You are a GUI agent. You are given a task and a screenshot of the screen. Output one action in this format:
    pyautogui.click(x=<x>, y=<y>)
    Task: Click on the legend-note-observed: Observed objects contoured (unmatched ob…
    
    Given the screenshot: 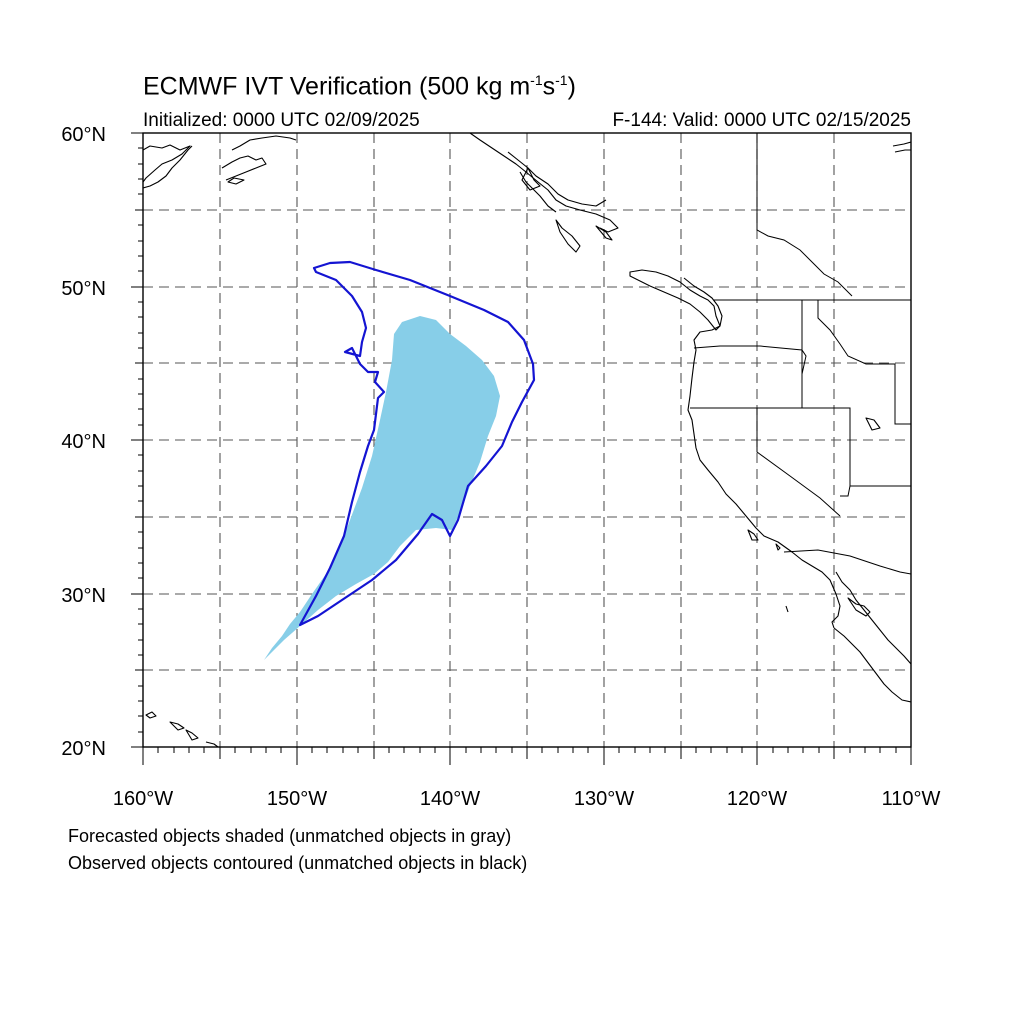 What is the action you would take?
    pyautogui.click(x=298, y=863)
    